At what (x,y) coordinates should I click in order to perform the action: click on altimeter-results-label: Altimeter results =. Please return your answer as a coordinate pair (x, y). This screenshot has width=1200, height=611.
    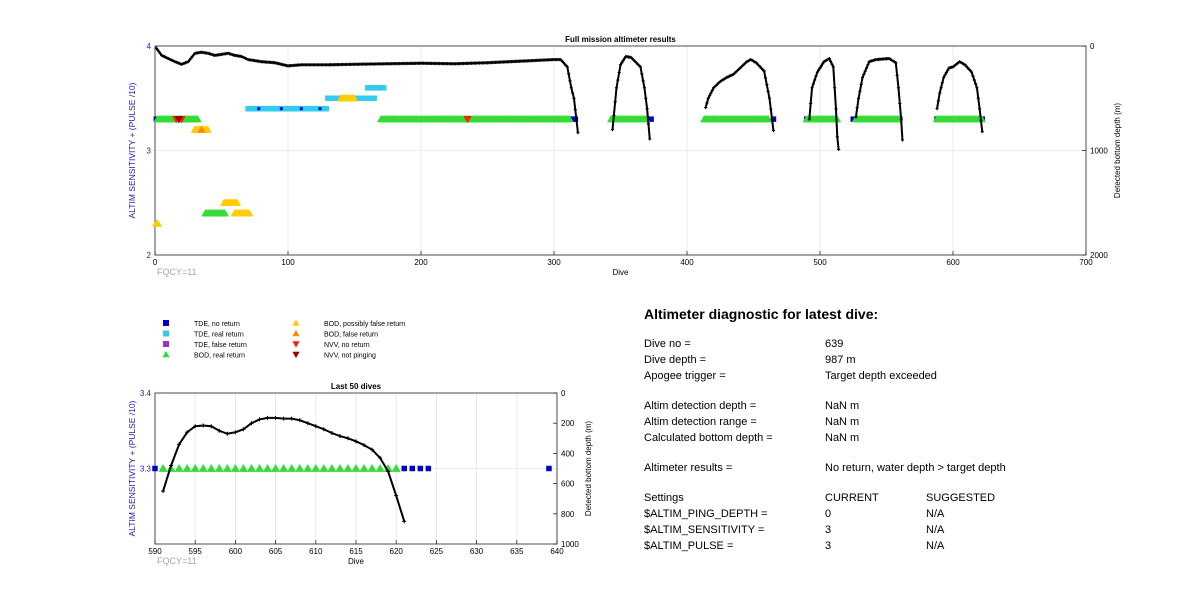
    Looking at the image, I should click on (688, 468).